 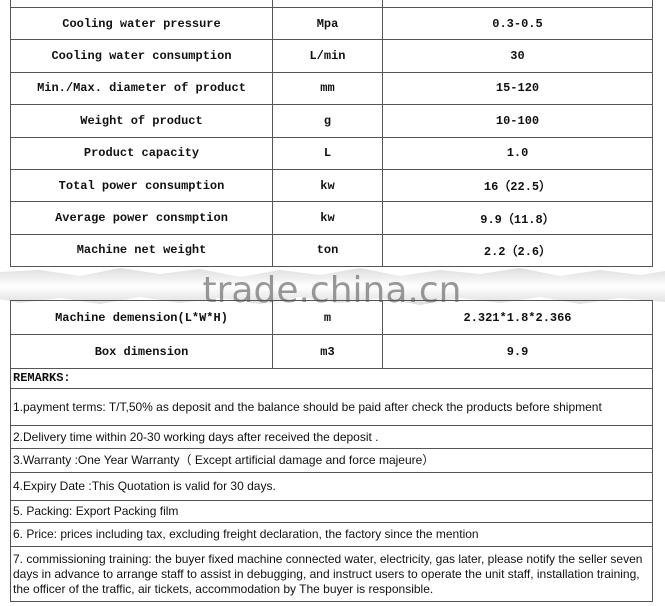 What do you see at coordinates (517, 56) in the screenshot?
I see `spec-value: 30` at bounding box center [517, 56].